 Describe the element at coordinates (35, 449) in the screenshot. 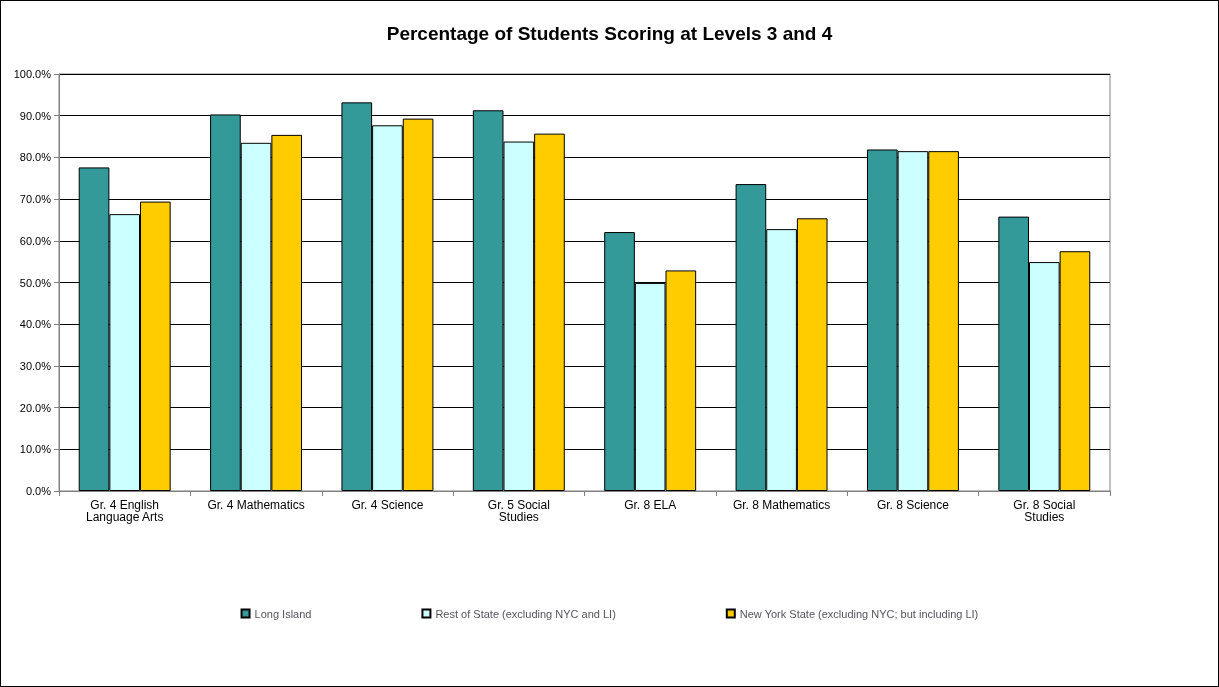

I see `y-tick-label: 10.0%` at that location.